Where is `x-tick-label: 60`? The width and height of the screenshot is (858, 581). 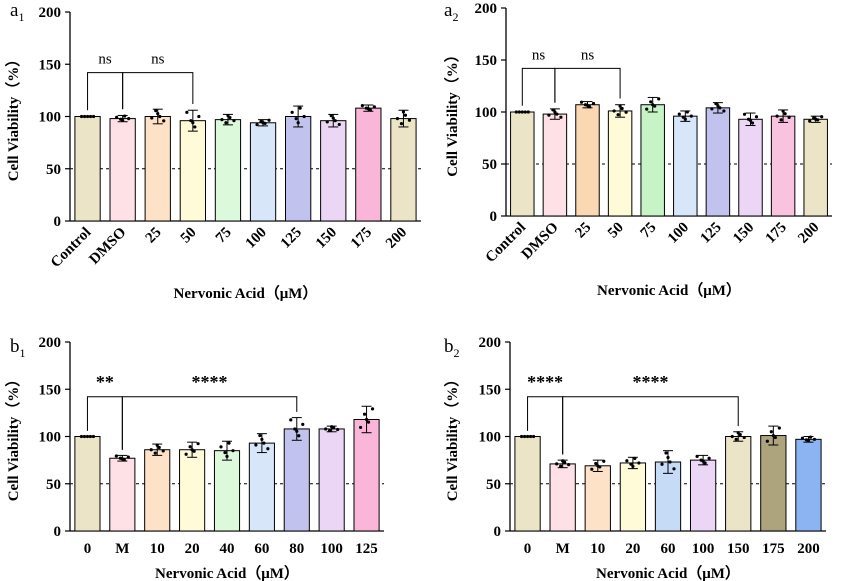 x-tick-label: 60 is located at coordinates (668, 549).